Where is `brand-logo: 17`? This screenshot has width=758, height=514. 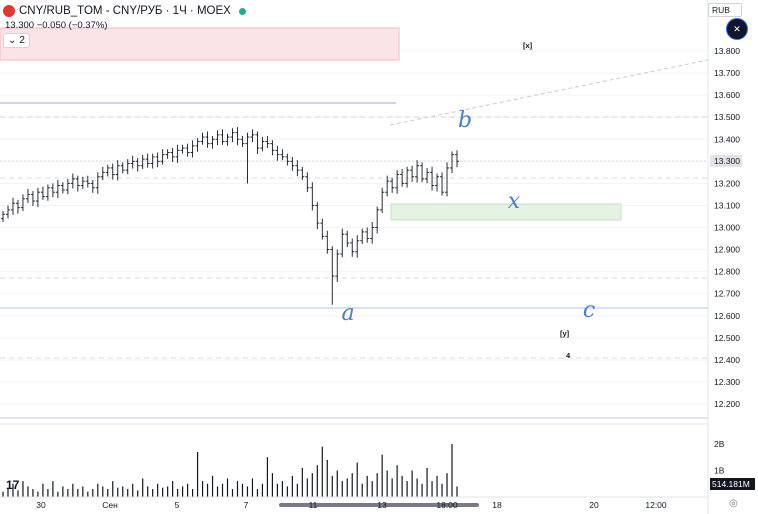 brand-logo: 17 is located at coordinates (13, 485).